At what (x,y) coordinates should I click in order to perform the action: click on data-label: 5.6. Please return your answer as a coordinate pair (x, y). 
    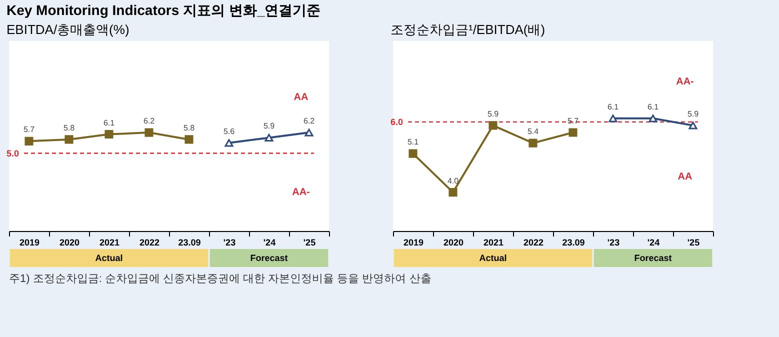
    Looking at the image, I should click on (229, 131).